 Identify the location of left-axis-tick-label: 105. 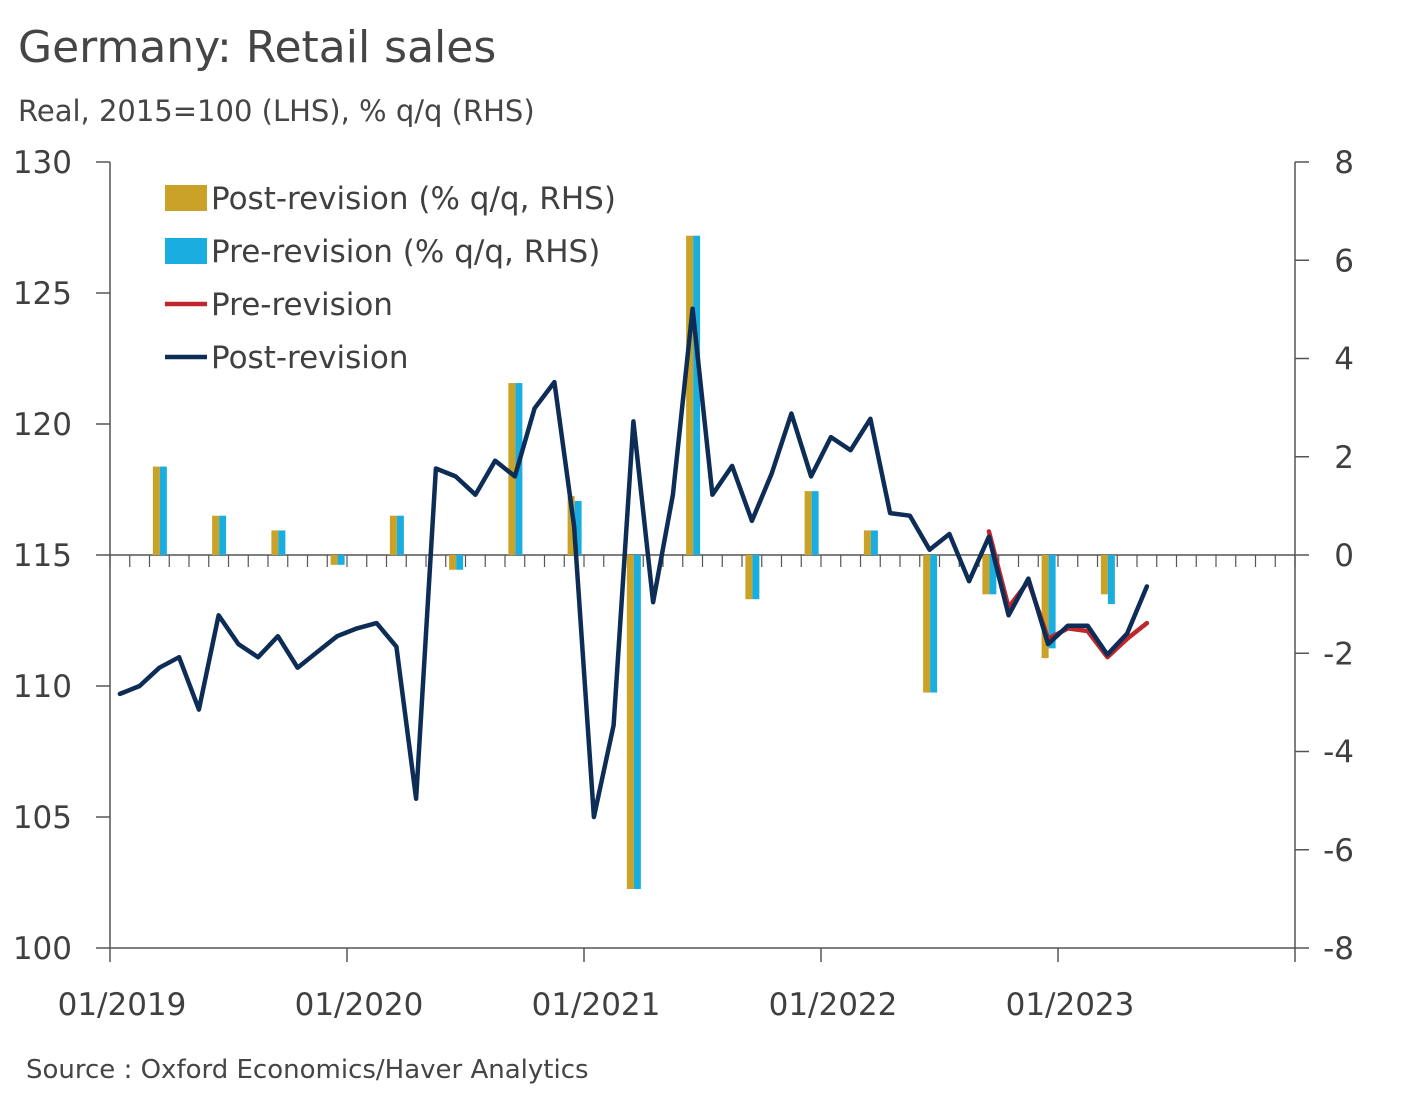
(42, 818).